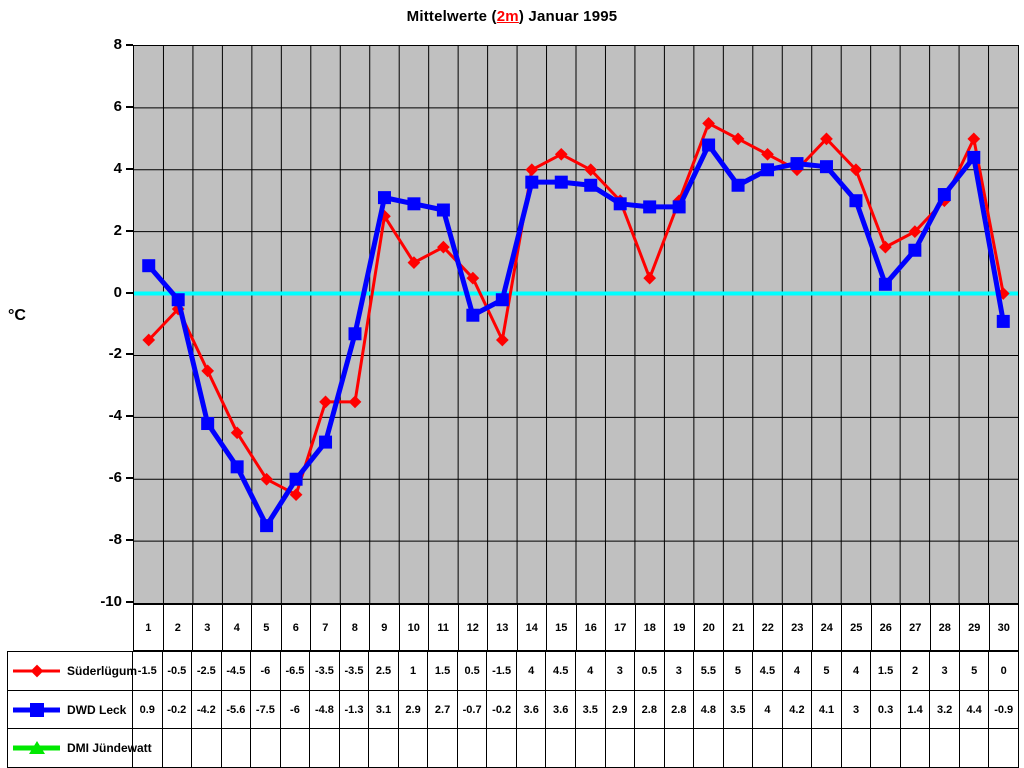 This screenshot has height=768, width=1024. What do you see at coordinates (296, 671) in the screenshot?
I see `value-cell: -6.5` at bounding box center [296, 671].